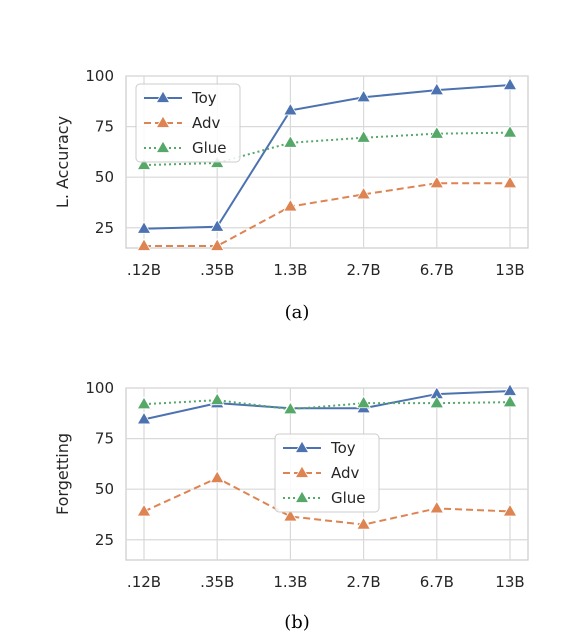 The image size is (580, 641). What do you see at coordinates (62, 162) in the screenshot?
I see `y-axis-label: L. Accuracy` at bounding box center [62, 162].